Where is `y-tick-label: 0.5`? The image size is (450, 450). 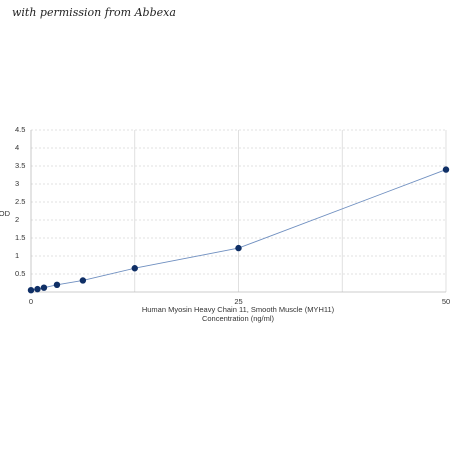 y-tick-label: 0.5 is located at coordinates (20, 273).